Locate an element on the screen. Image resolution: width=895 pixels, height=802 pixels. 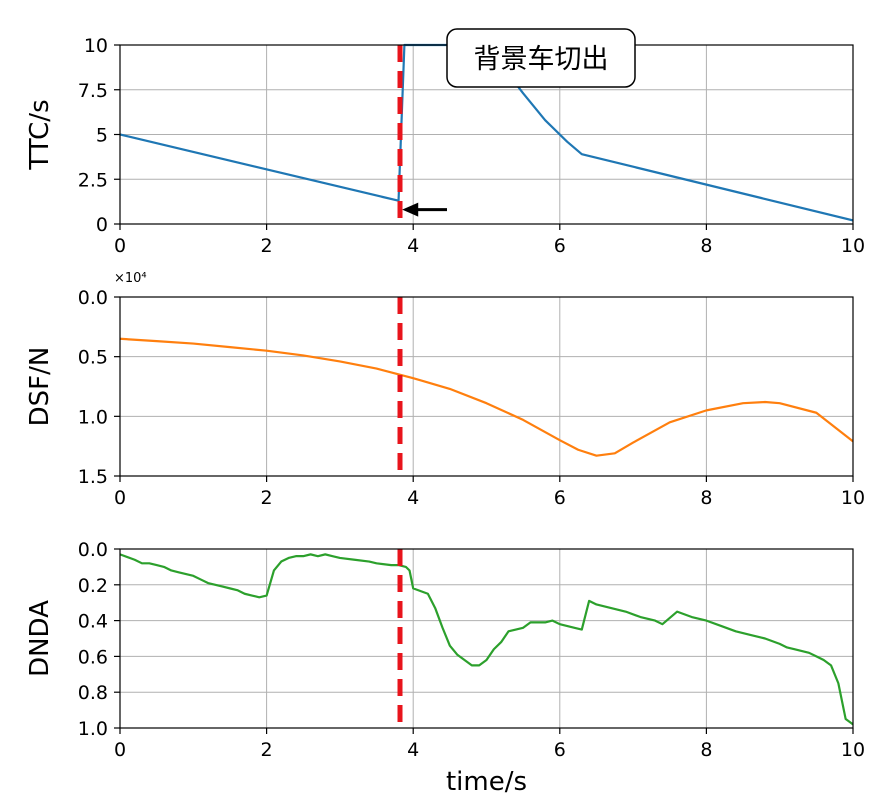
annotation-arrow-head is located at coordinates (410, 209).